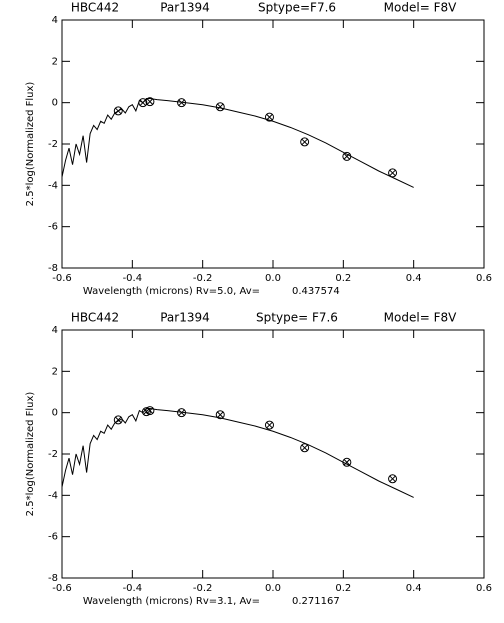 The image size is (504, 623). What do you see at coordinates (316, 601) in the screenshot?
I see `x-axis-label-value: 0.271167` at bounding box center [316, 601].